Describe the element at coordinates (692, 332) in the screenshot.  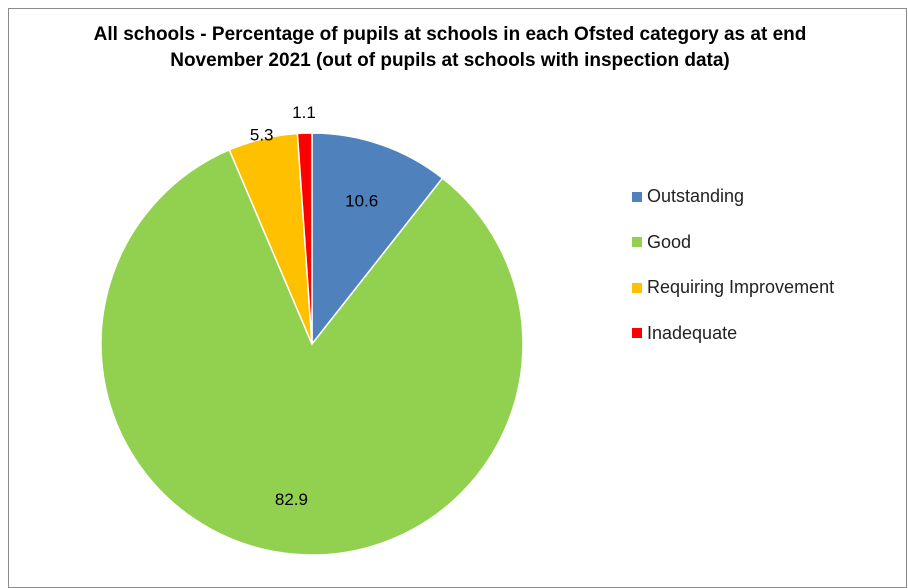
I see `legend-label: Inadequate` at that location.